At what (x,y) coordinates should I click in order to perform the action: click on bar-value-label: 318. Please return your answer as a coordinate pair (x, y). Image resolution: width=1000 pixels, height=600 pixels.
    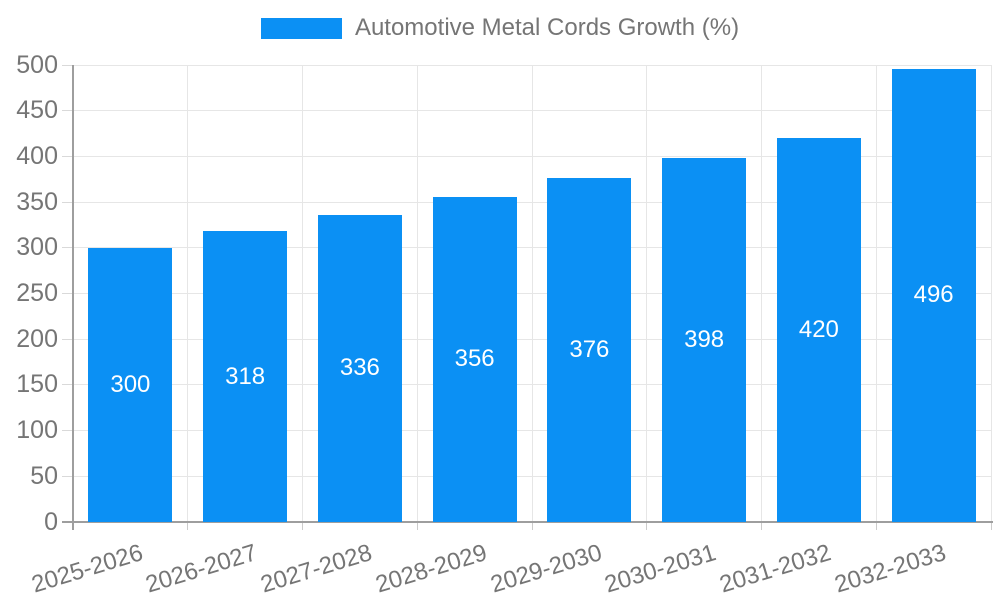
    Looking at the image, I should click on (245, 376).